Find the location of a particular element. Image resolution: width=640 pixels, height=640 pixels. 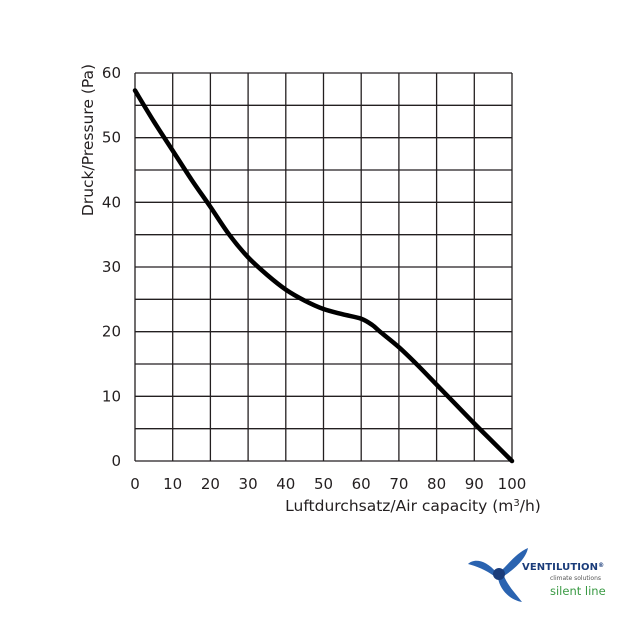

x-axis-label: Luftdurchsatz/Air capacity (m3/h) is located at coordinates (413, 506).